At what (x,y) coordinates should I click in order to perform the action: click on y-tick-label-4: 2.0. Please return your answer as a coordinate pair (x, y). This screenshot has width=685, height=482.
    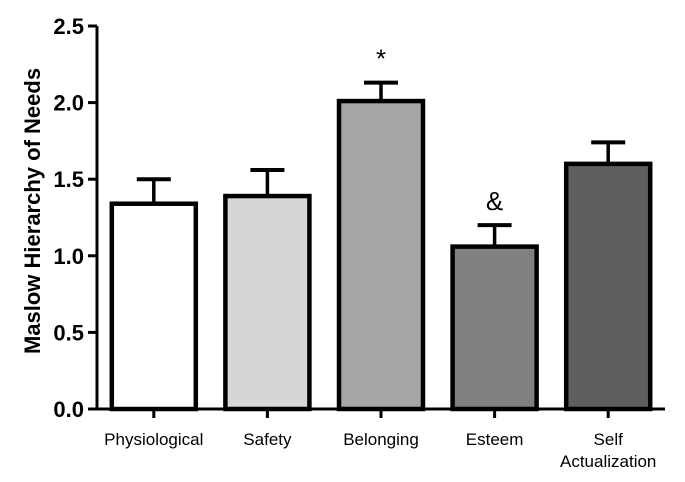
    Looking at the image, I should click on (68, 103).